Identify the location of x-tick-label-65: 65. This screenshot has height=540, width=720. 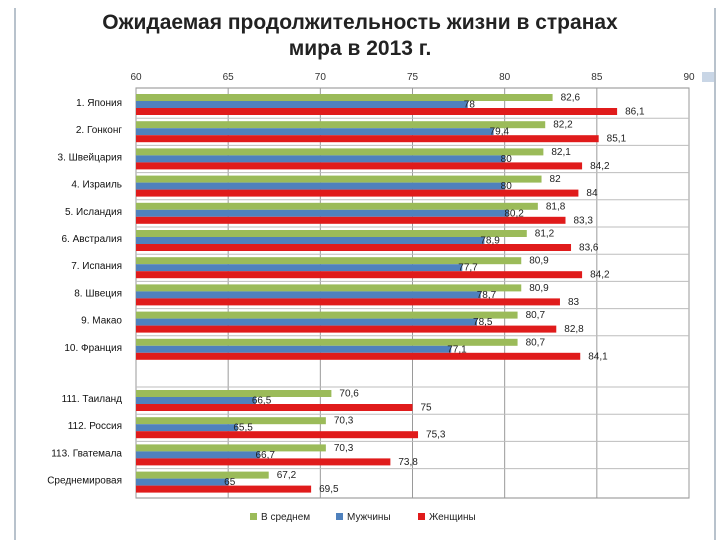
(229, 77).